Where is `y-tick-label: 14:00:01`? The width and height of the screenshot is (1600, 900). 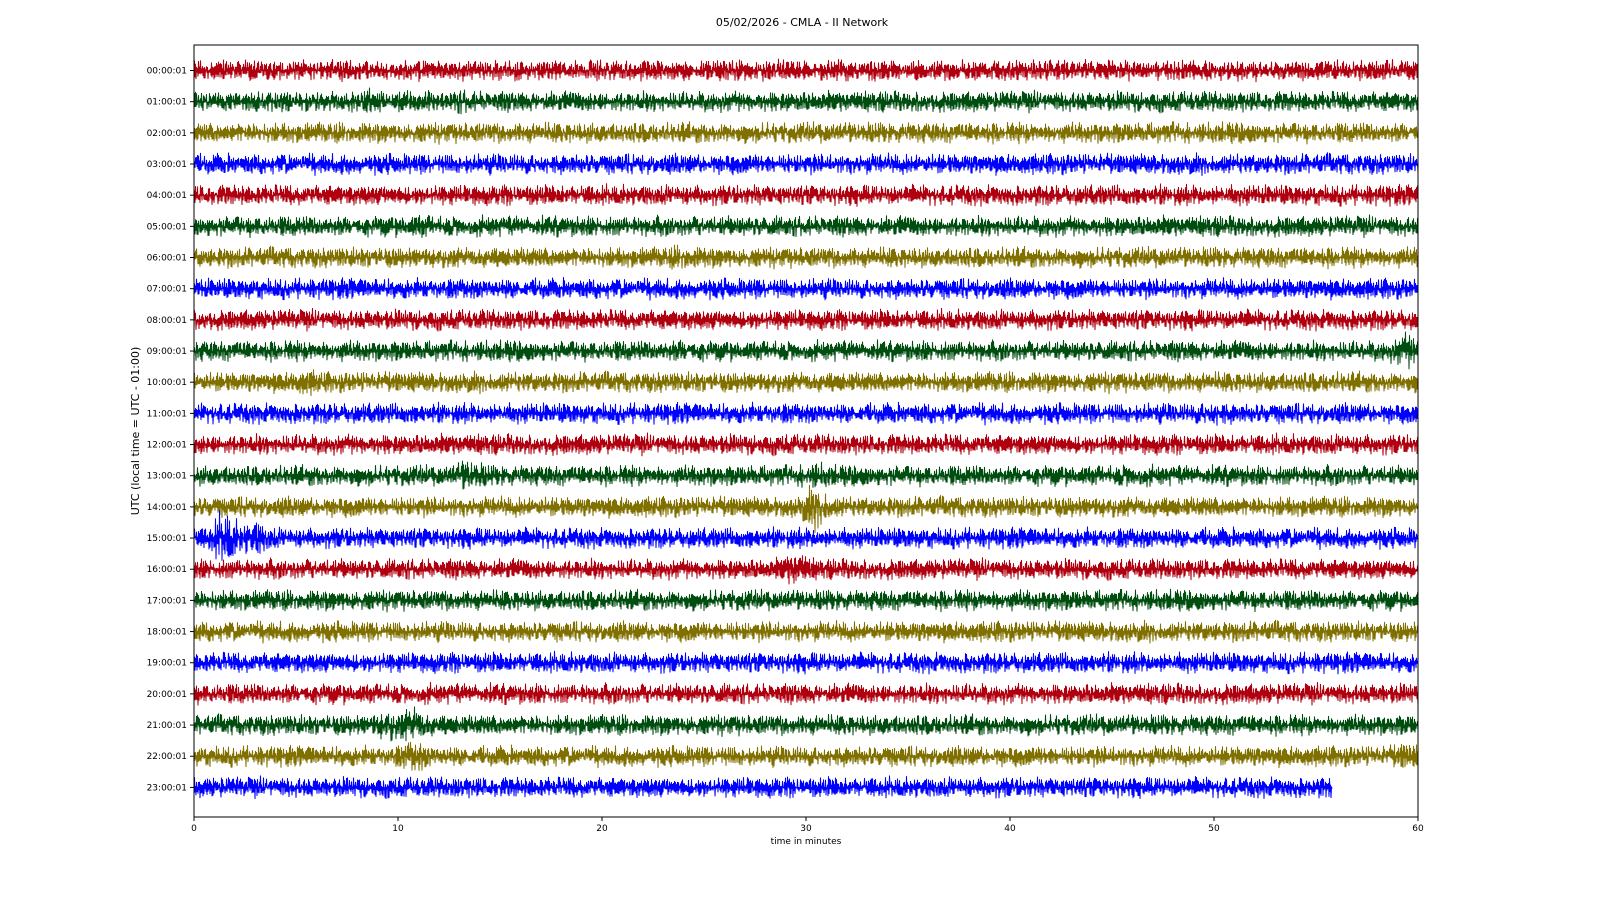 y-tick-label: 14:00:01 is located at coordinates (167, 508).